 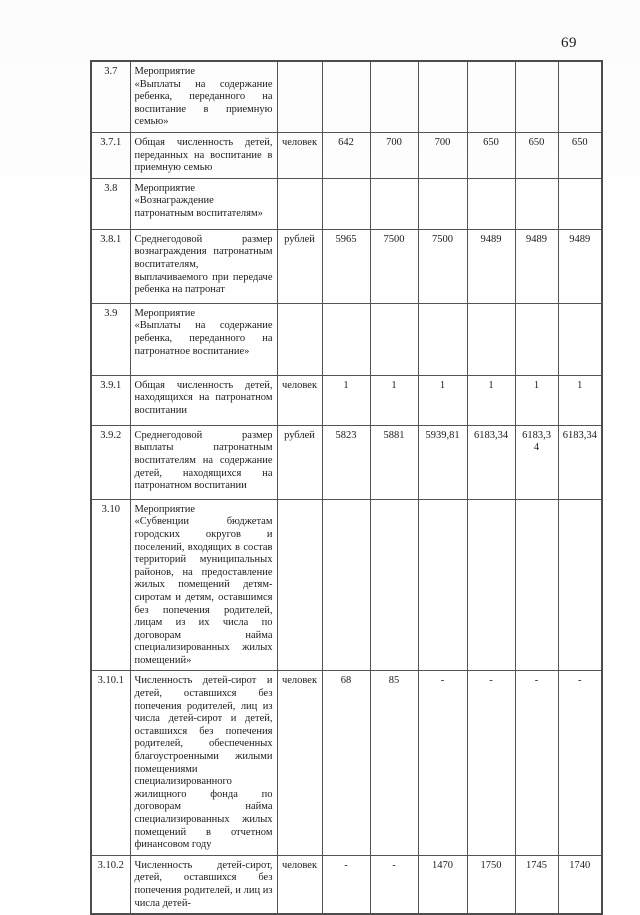 I want to click on value-cell: 1750, so click(x=491, y=884).